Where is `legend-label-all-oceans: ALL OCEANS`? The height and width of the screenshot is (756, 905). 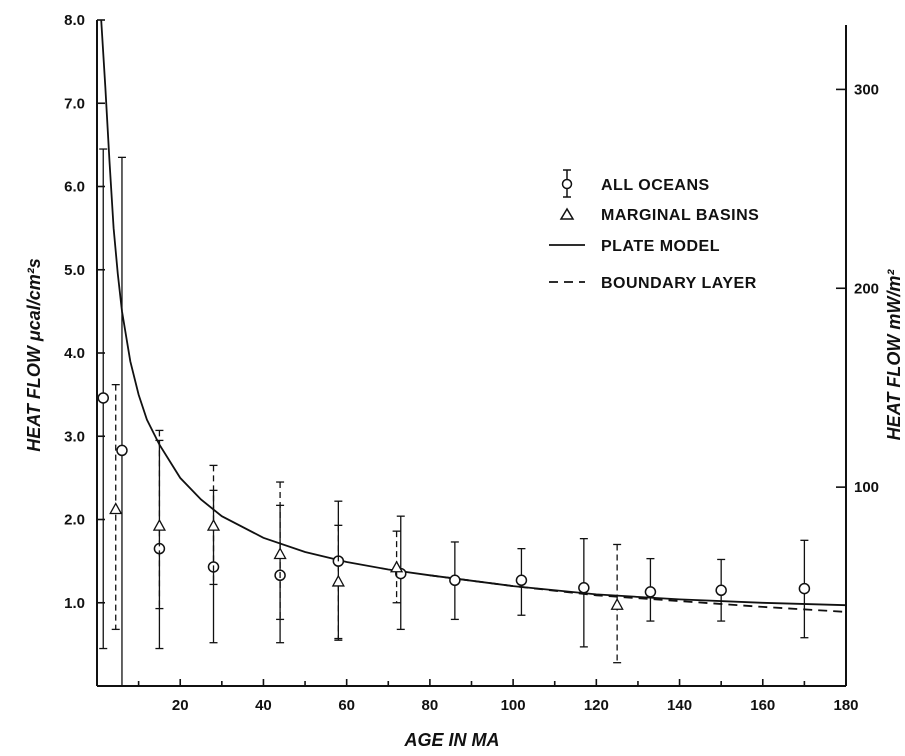
legend-label-all-oceans: ALL OCEANS is located at coordinates (655, 185).